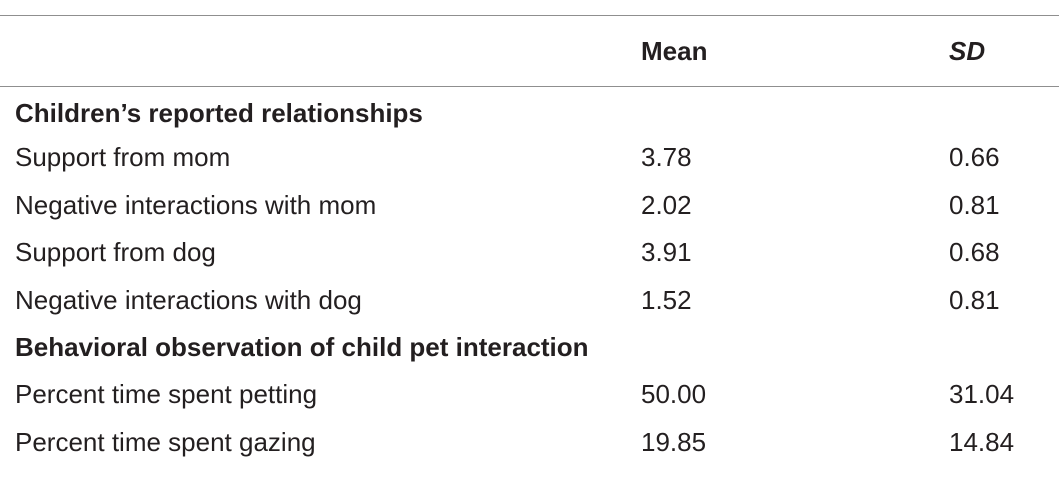 This screenshot has height=484, width=1059. What do you see at coordinates (974, 252) in the screenshot?
I see `row-sd: 0.68` at bounding box center [974, 252].